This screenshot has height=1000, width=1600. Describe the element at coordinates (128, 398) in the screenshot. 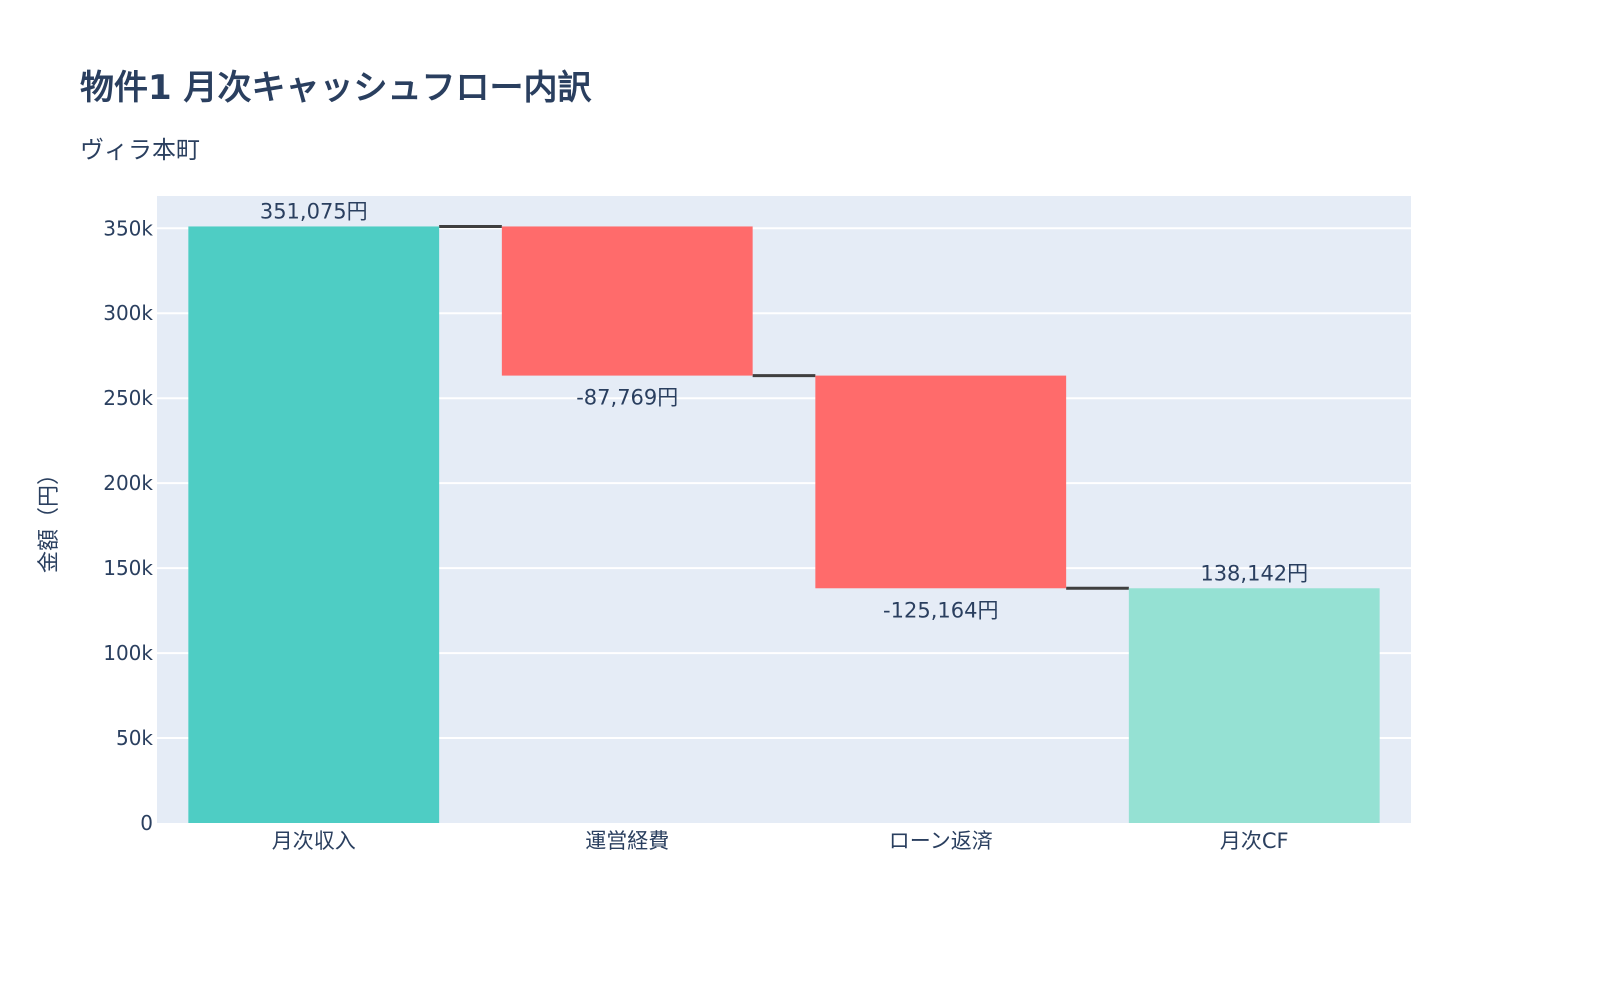

I see `y-tick-label: 250k` at that location.